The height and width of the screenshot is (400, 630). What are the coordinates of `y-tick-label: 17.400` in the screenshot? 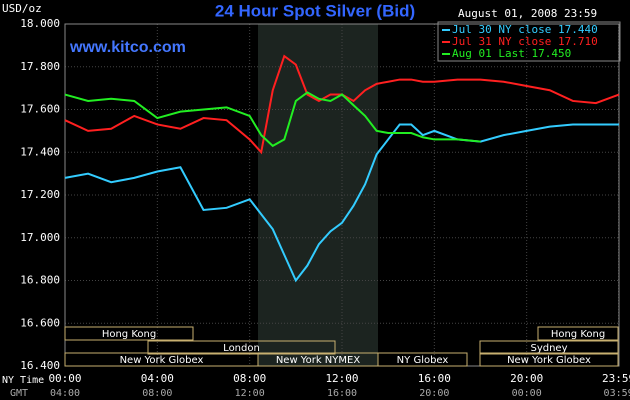 It's located at (40, 151).